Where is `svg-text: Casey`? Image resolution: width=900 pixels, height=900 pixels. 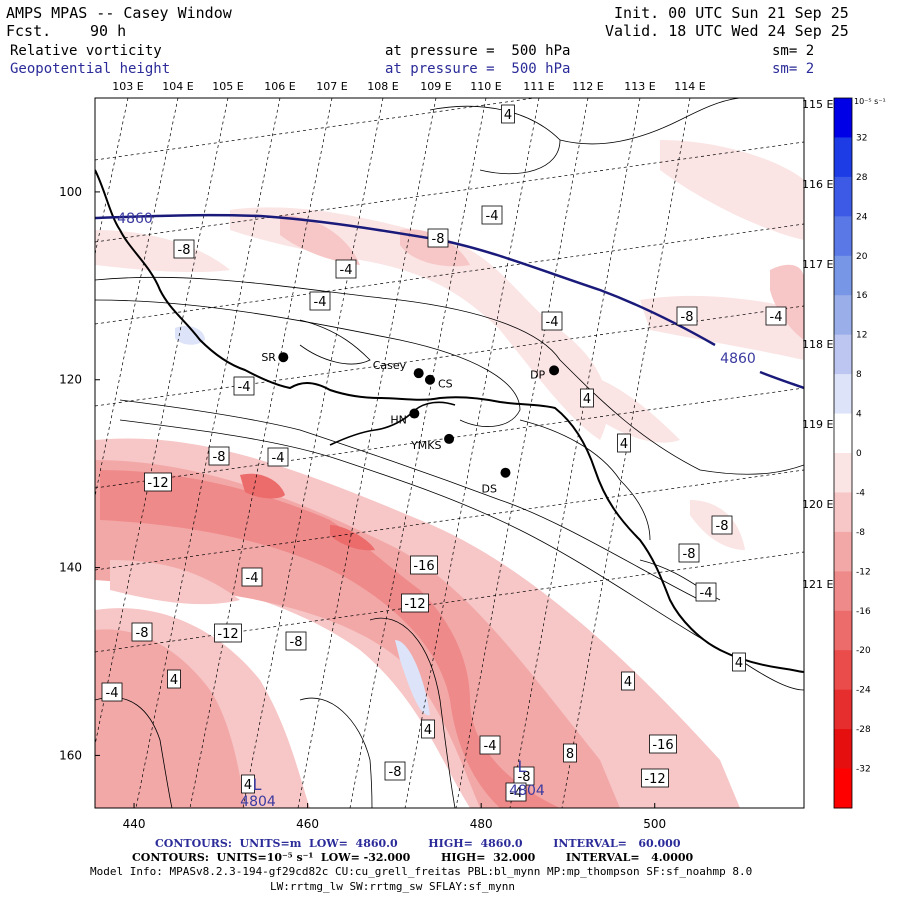
svg-text: Casey is located at coordinates (390, 365).